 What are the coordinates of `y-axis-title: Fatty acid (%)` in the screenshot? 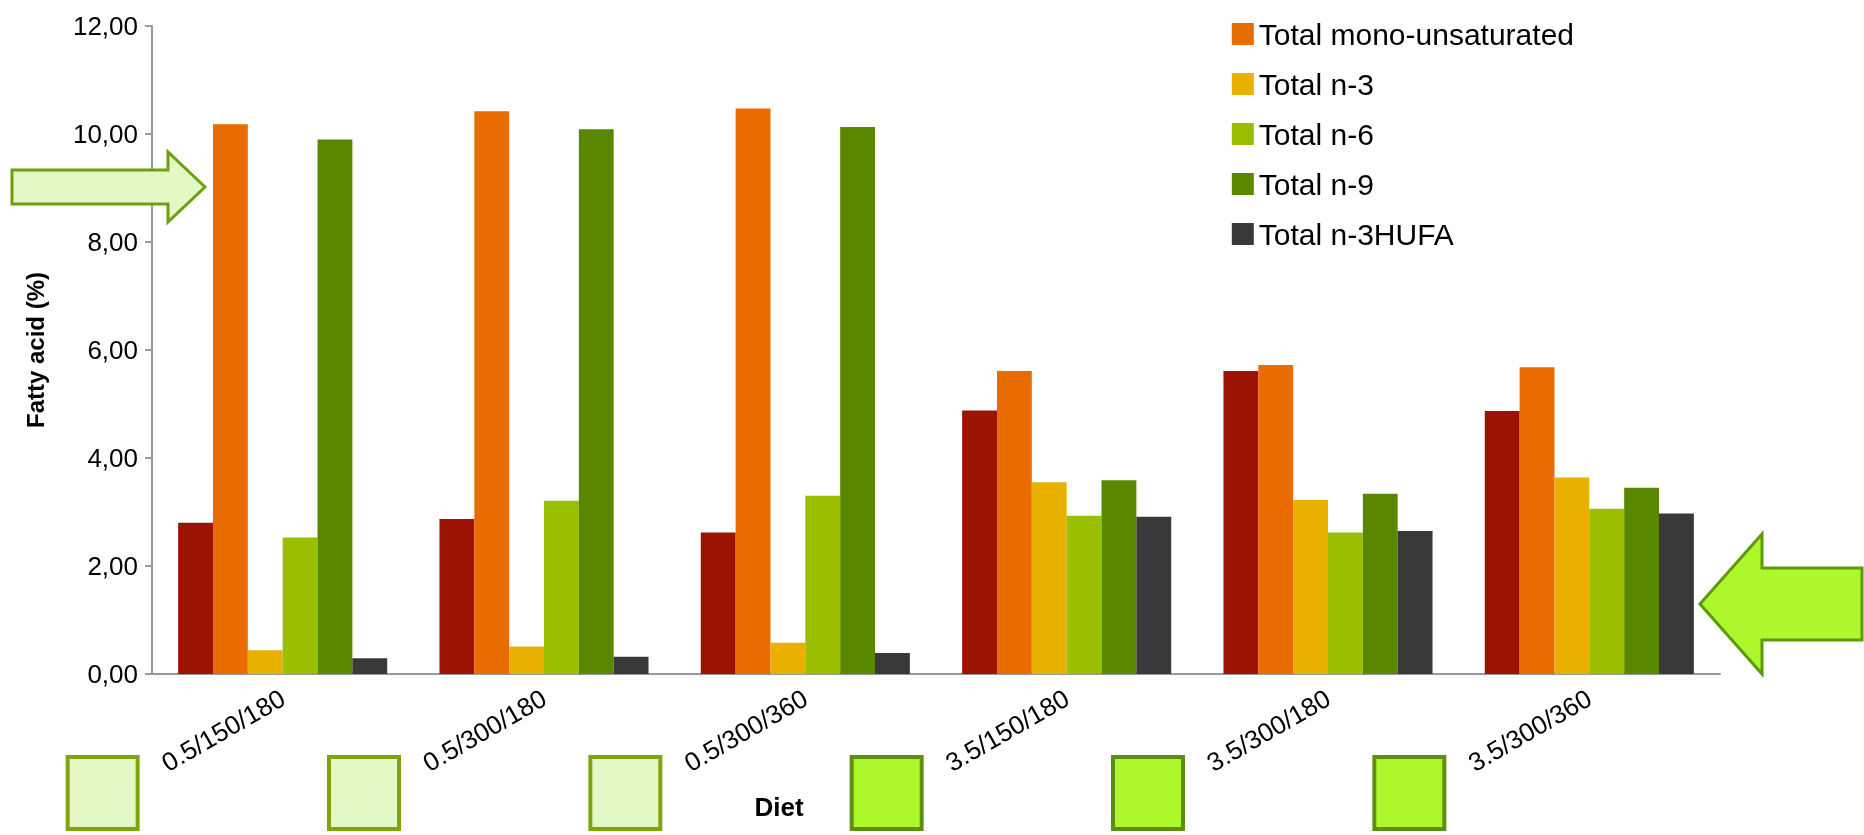 It's located at (35, 350).